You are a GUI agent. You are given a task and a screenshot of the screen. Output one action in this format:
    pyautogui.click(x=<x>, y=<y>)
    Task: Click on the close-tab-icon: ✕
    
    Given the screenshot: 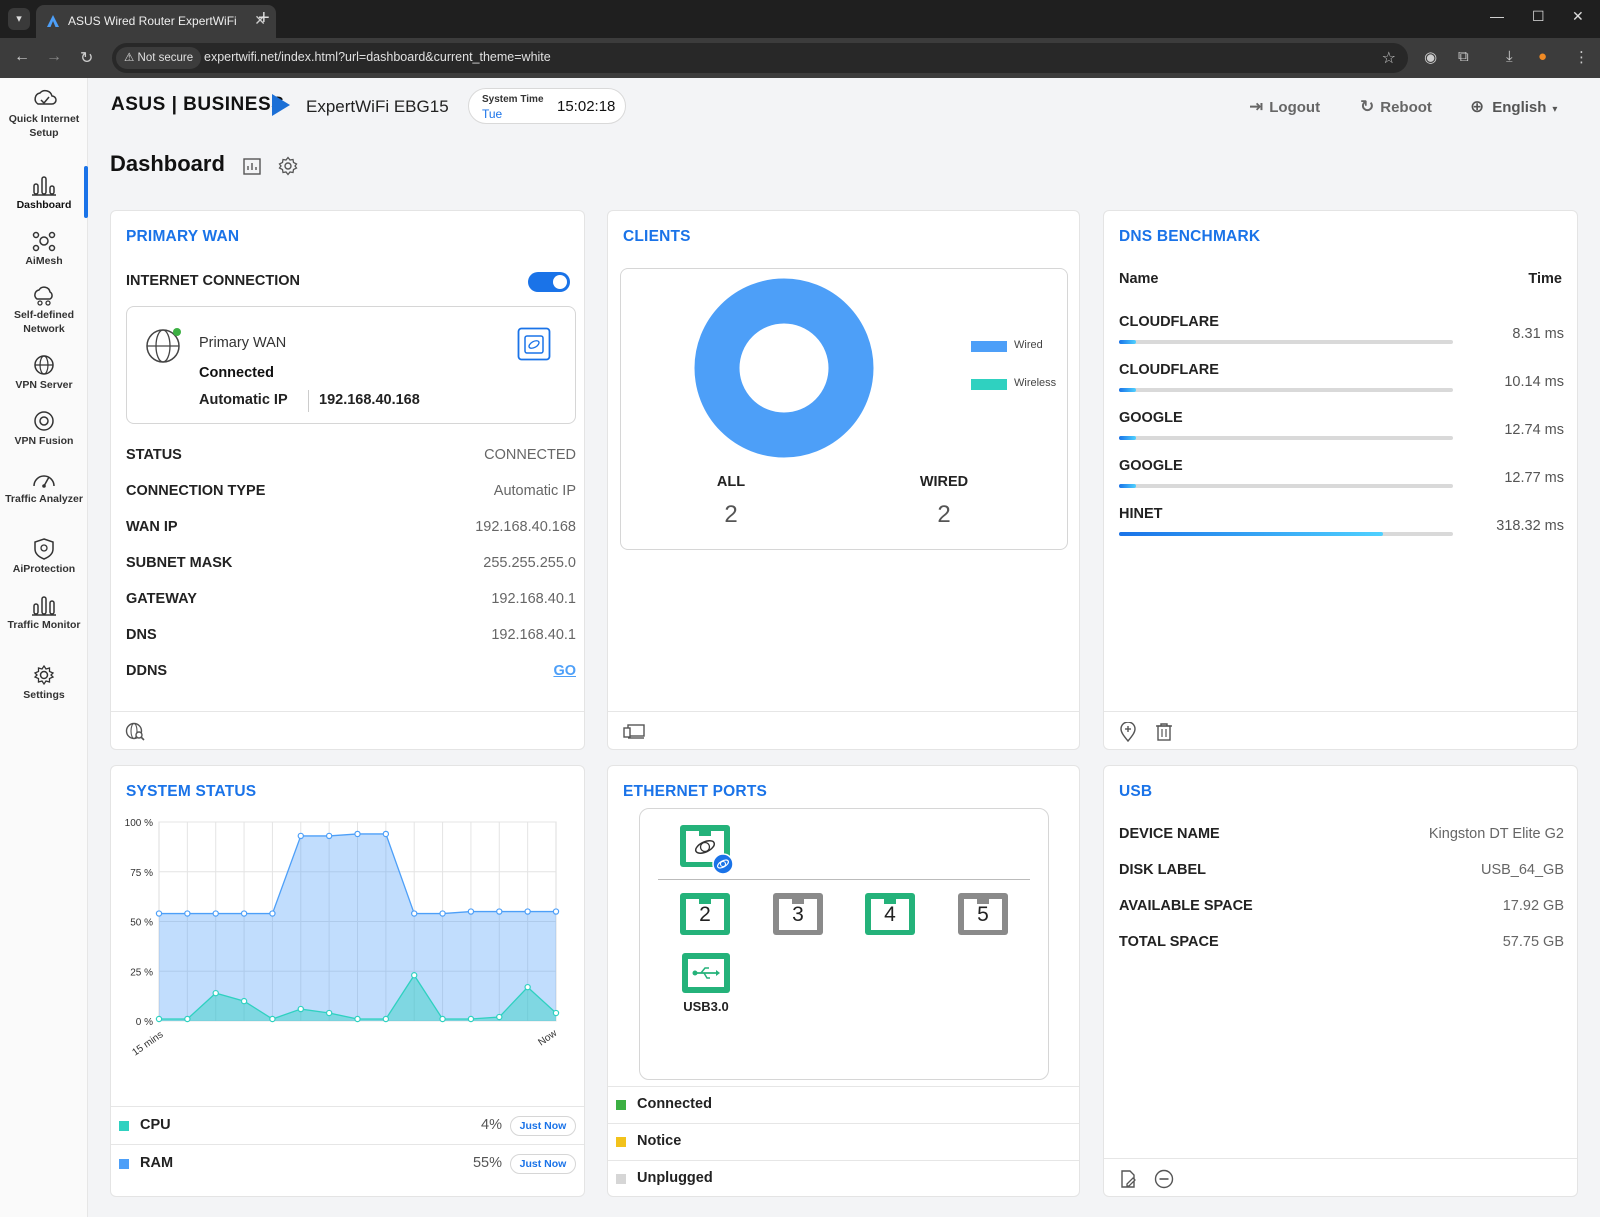 What is the action you would take?
    pyautogui.click(x=260, y=20)
    